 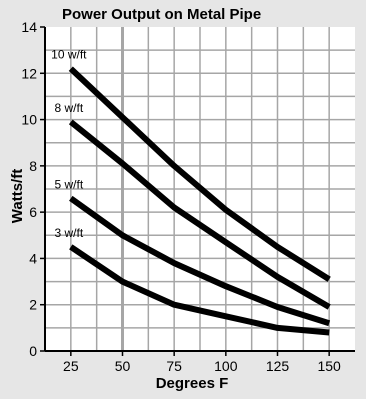 I want to click on y-tick-label: 8, so click(x=33, y=166).